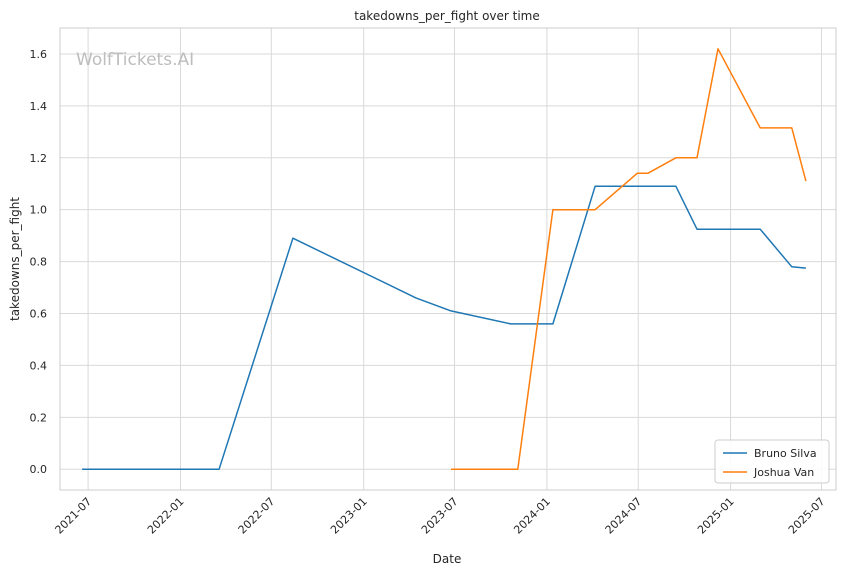 This screenshot has width=844, height=575. Describe the element at coordinates (257, 516) in the screenshot. I see `x-tick-label: 2022-07` at that location.